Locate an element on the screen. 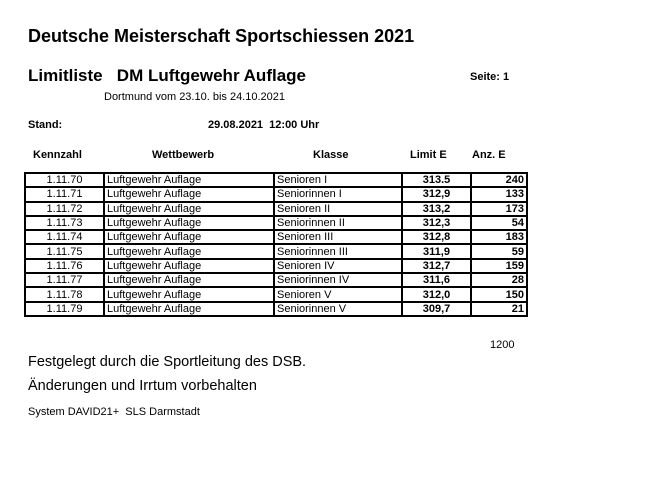 The width and height of the screenshot is (665, 482). cell-anzahl: 150 is located at coordinates (499, 294).